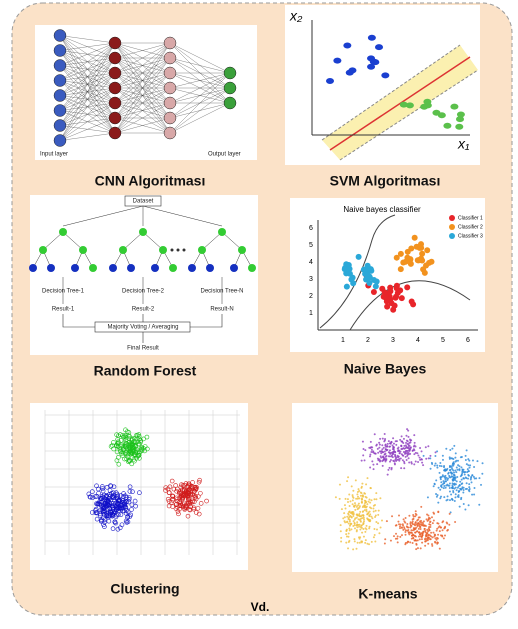 This screenshot has height=629, width=518. I want to click on x-tick-label: 1, so click(343, 340).